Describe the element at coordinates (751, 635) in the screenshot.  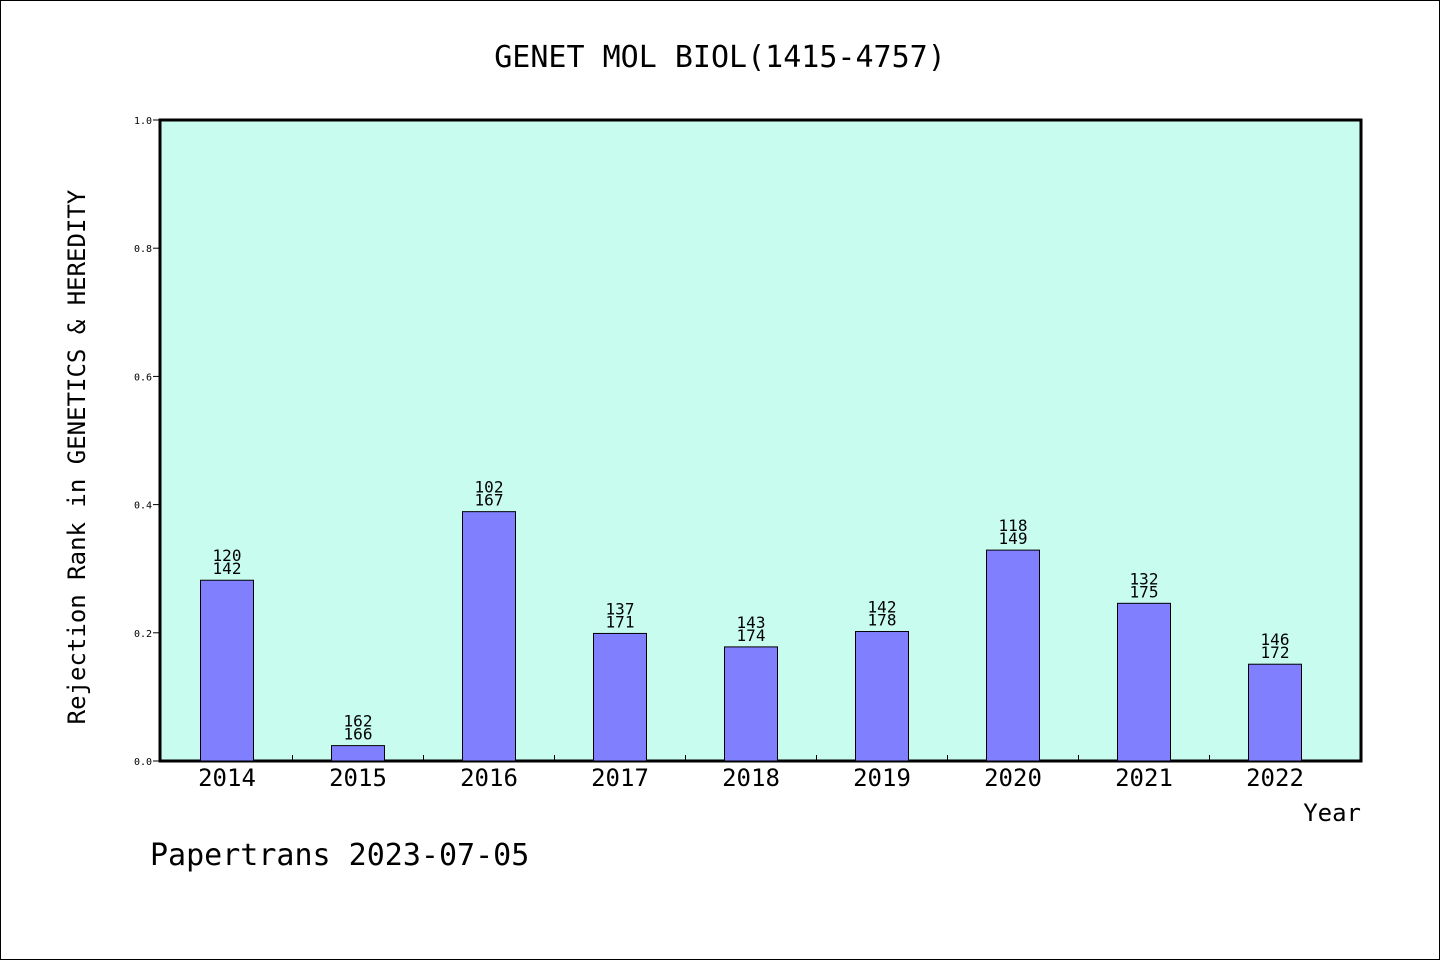
I see `data-label-bottom: 174` at that location.